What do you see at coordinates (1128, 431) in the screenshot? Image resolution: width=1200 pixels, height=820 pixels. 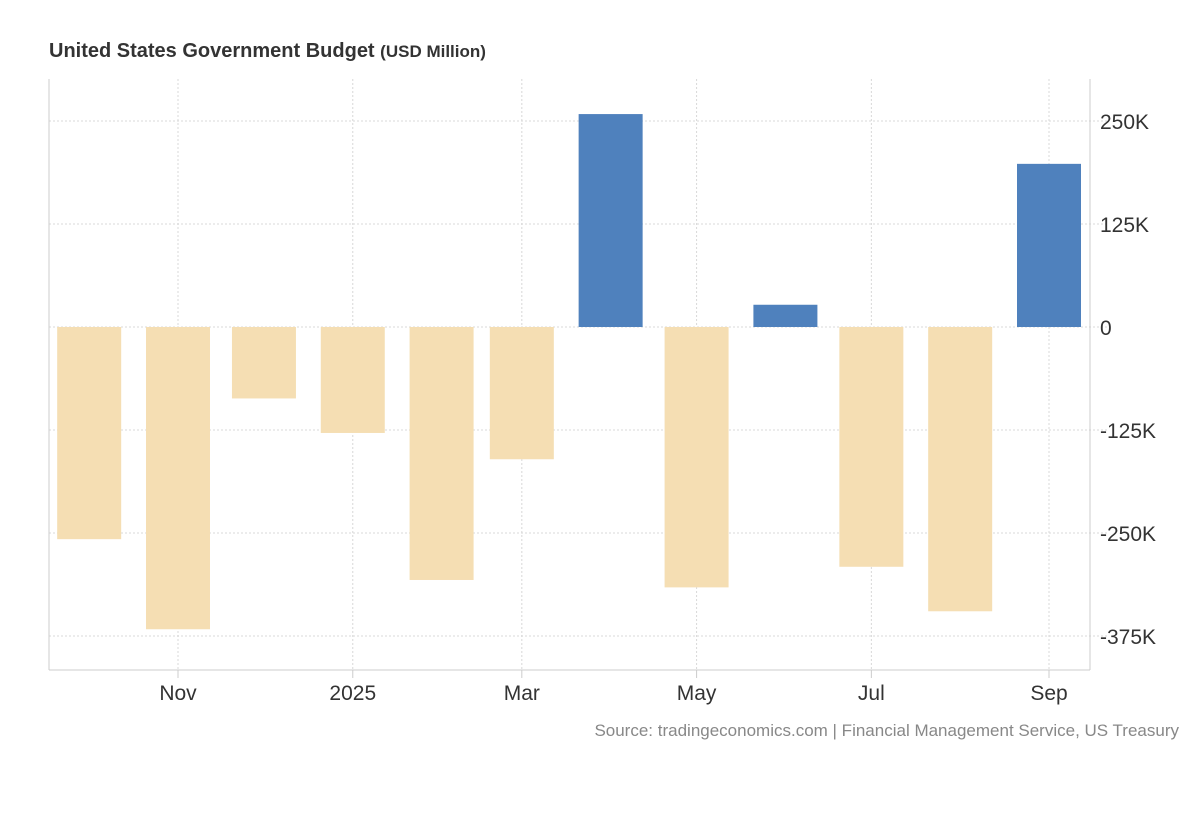 I see `y-tick-label: -125K` at bounding box center [1128, 431].